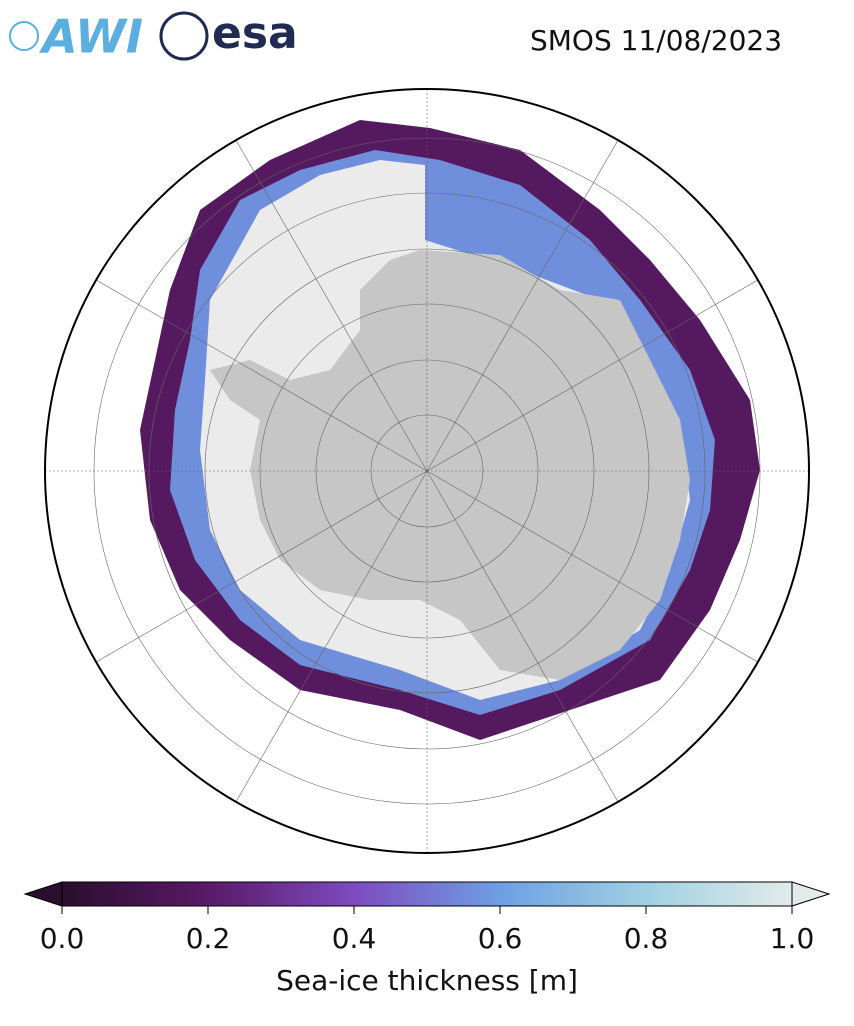 Image resolution: width=854 pixels, height=1026 pixels. What do you see at coordinates (208, 938) in the screenshot?
I see `colorbar-tick-label: 0.2` at bounding box center [208, 938].